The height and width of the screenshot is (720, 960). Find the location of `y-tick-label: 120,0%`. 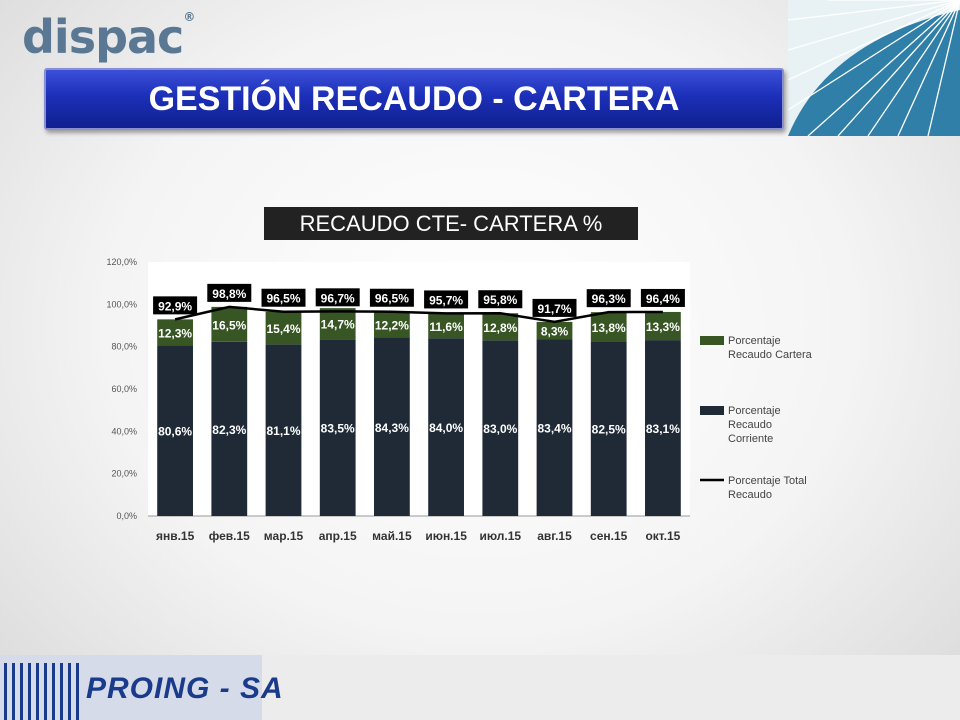

y-tick-label: 120,0% is located at coordinates (121, 262).